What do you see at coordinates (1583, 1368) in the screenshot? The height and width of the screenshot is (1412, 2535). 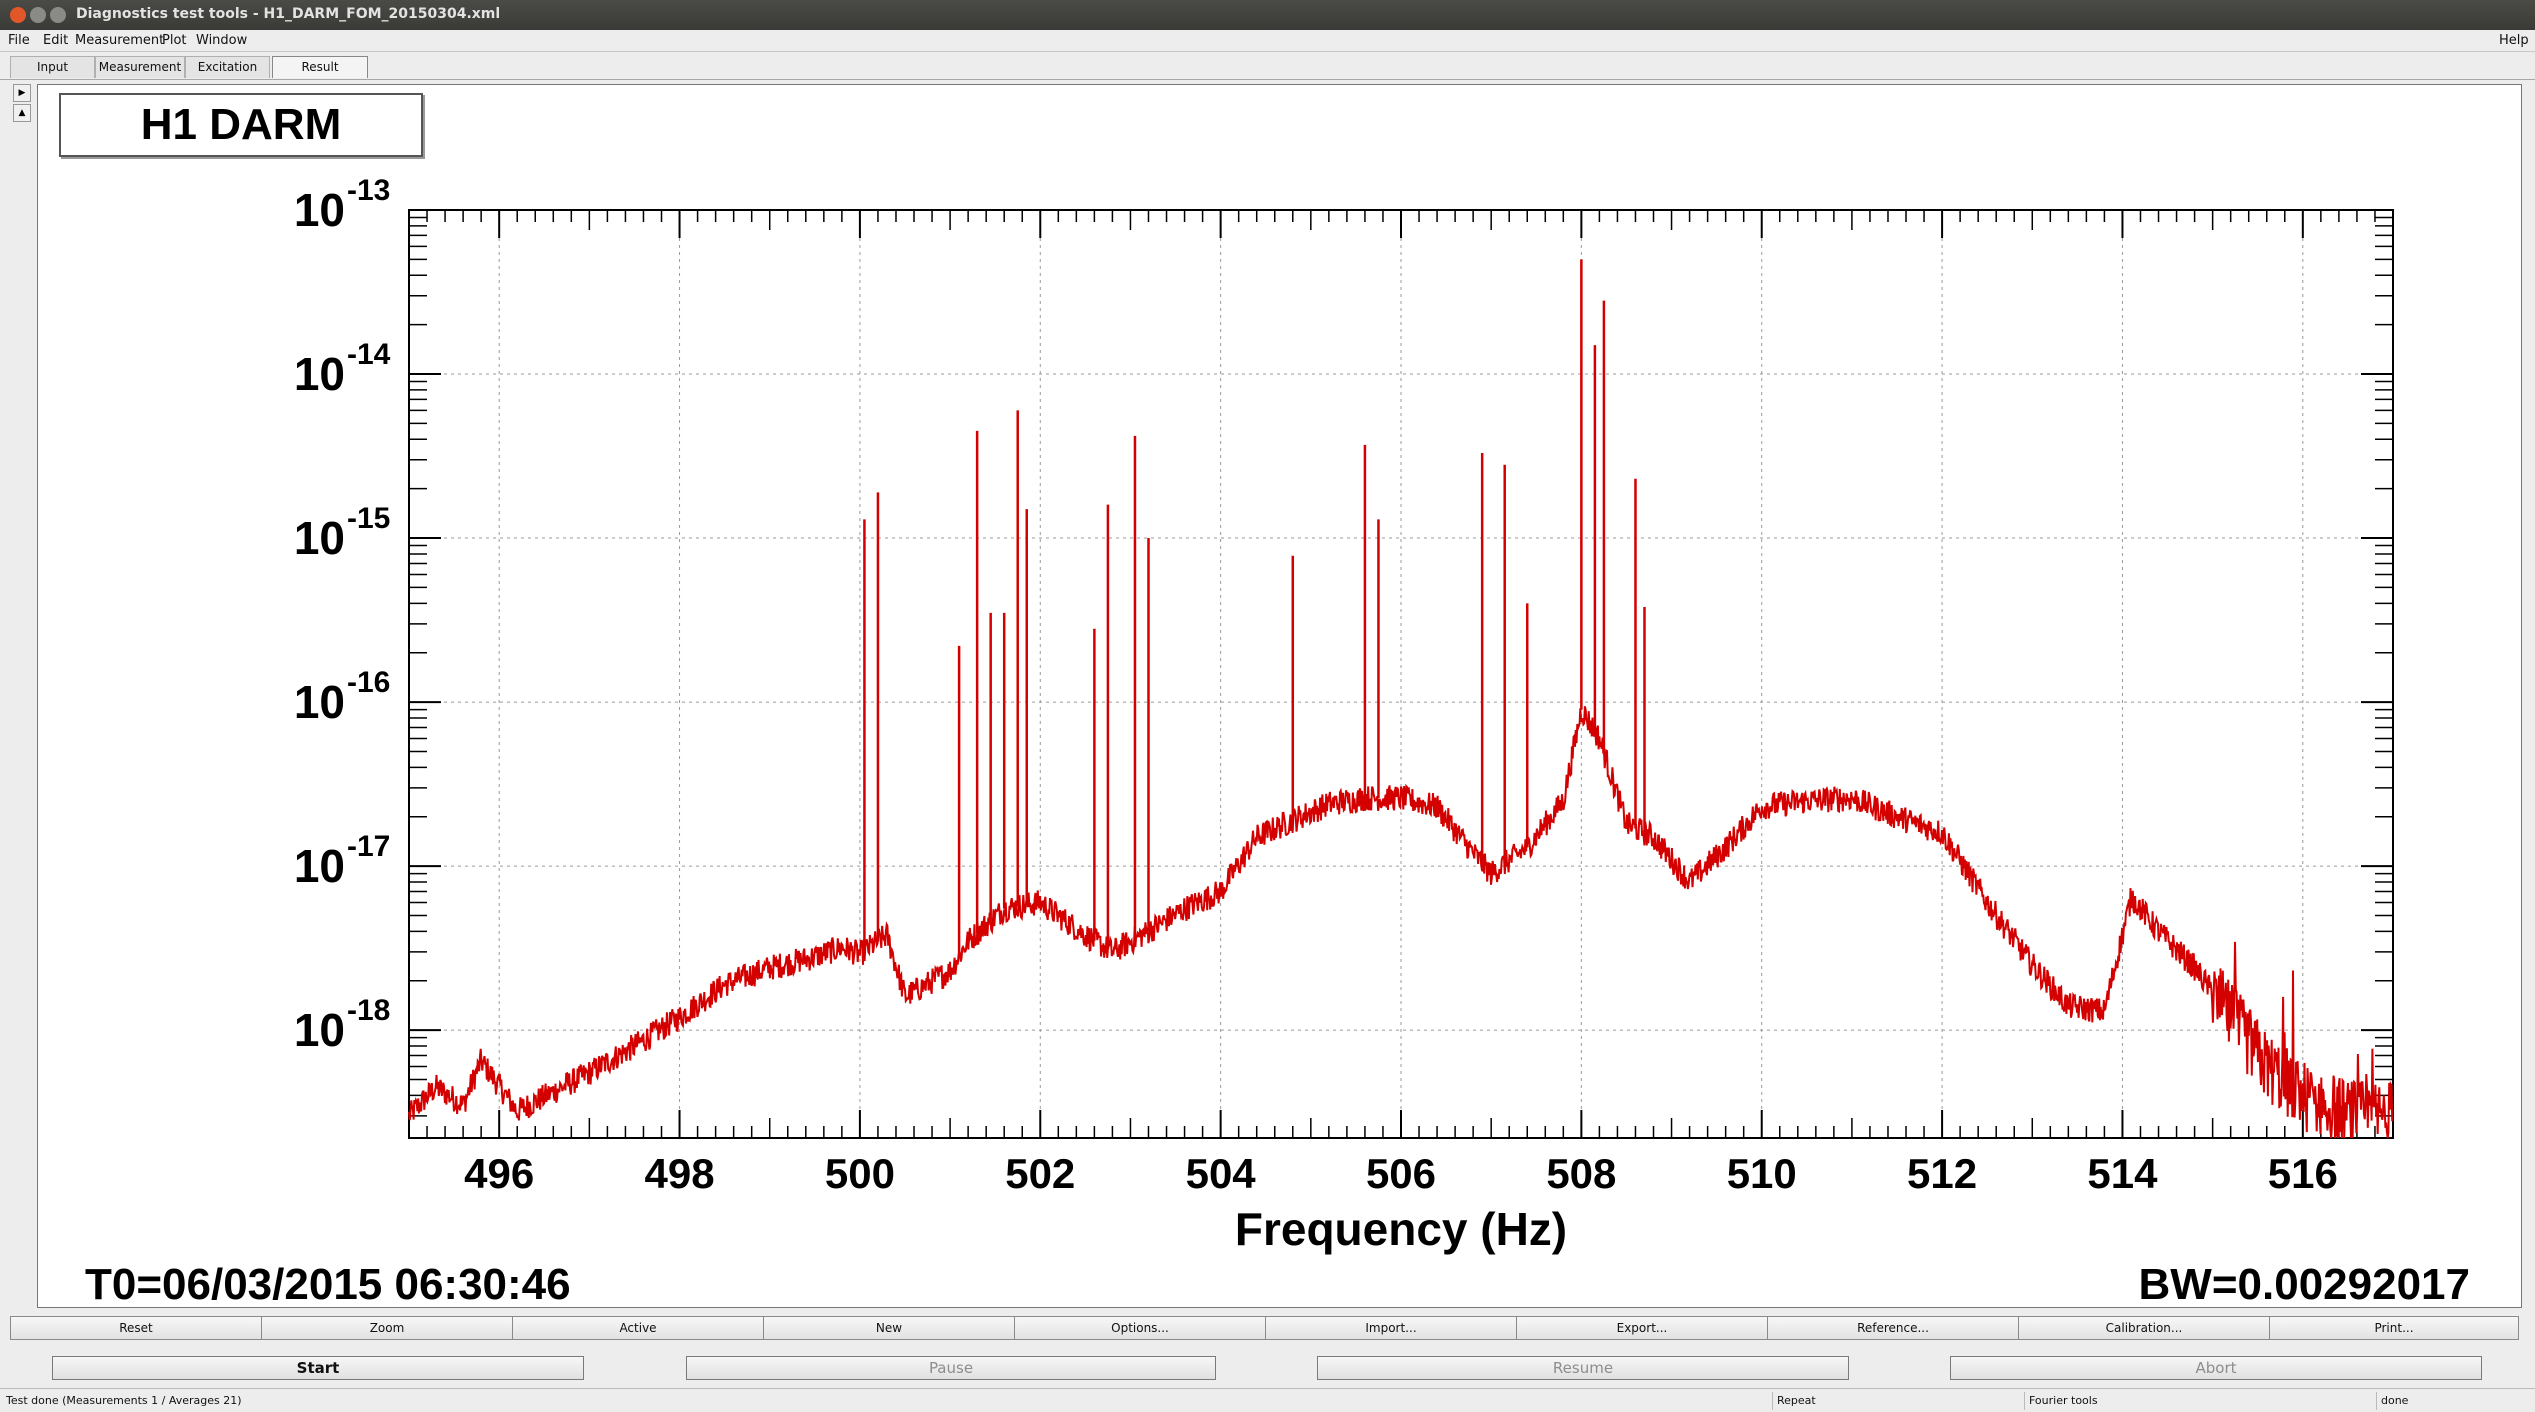 I see `resume-button: Resume` at bounding box center [1583, 1368].